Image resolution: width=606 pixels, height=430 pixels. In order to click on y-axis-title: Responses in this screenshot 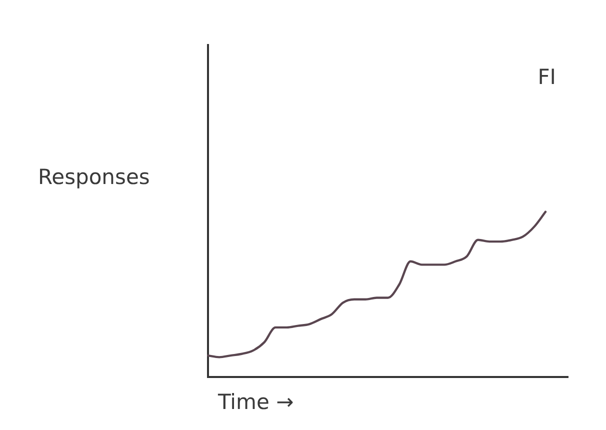, I will do `click(94, 177)`.